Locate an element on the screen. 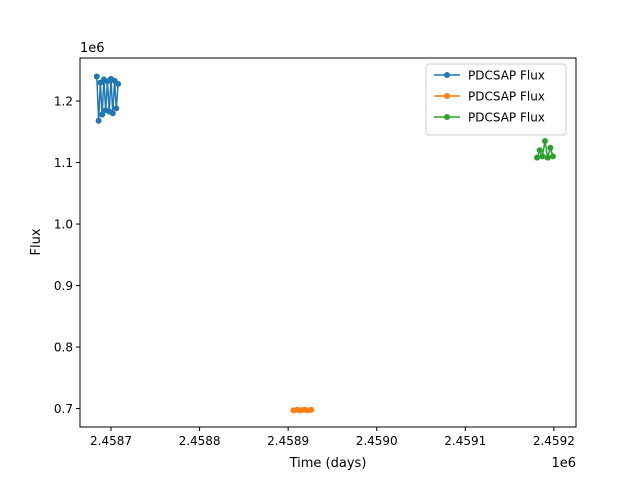  x-offset-label: 1e6 is located at coordinates (563, 463).